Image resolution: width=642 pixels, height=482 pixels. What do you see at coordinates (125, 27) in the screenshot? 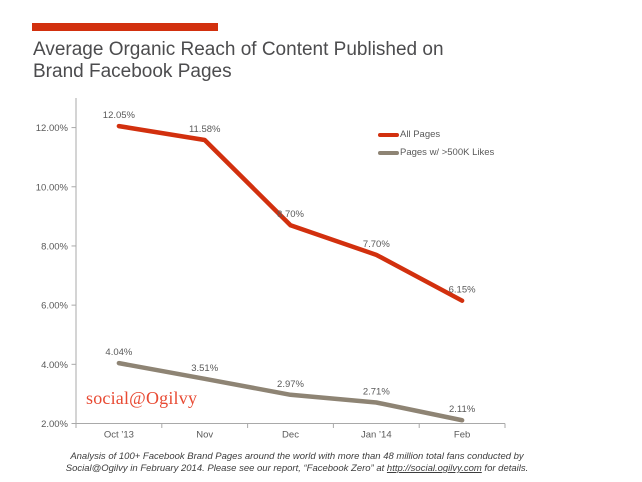
I see `accent-bar` at bounding box center [125, 27].